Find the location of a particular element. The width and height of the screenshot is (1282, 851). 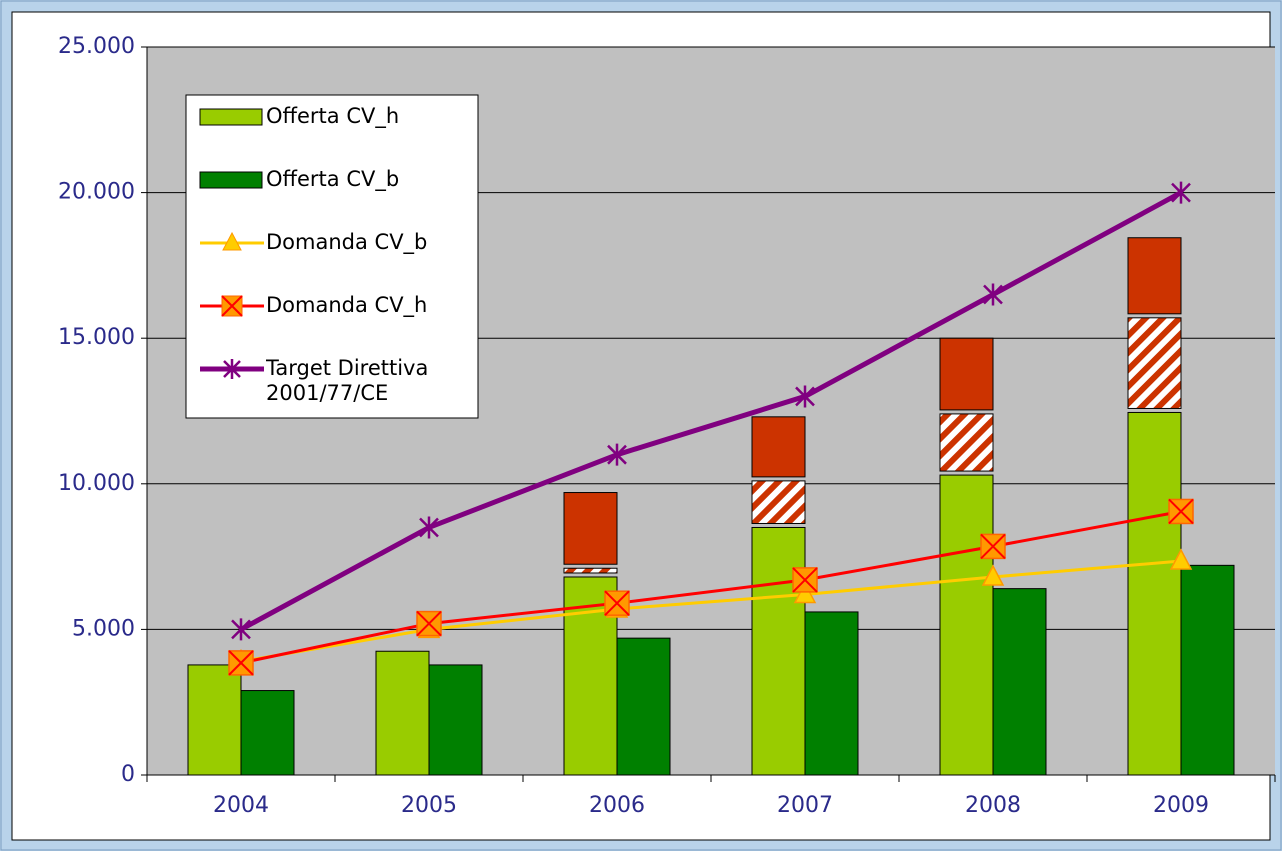

y-tick-label: 10.000 is located at coordinates (96, 483).